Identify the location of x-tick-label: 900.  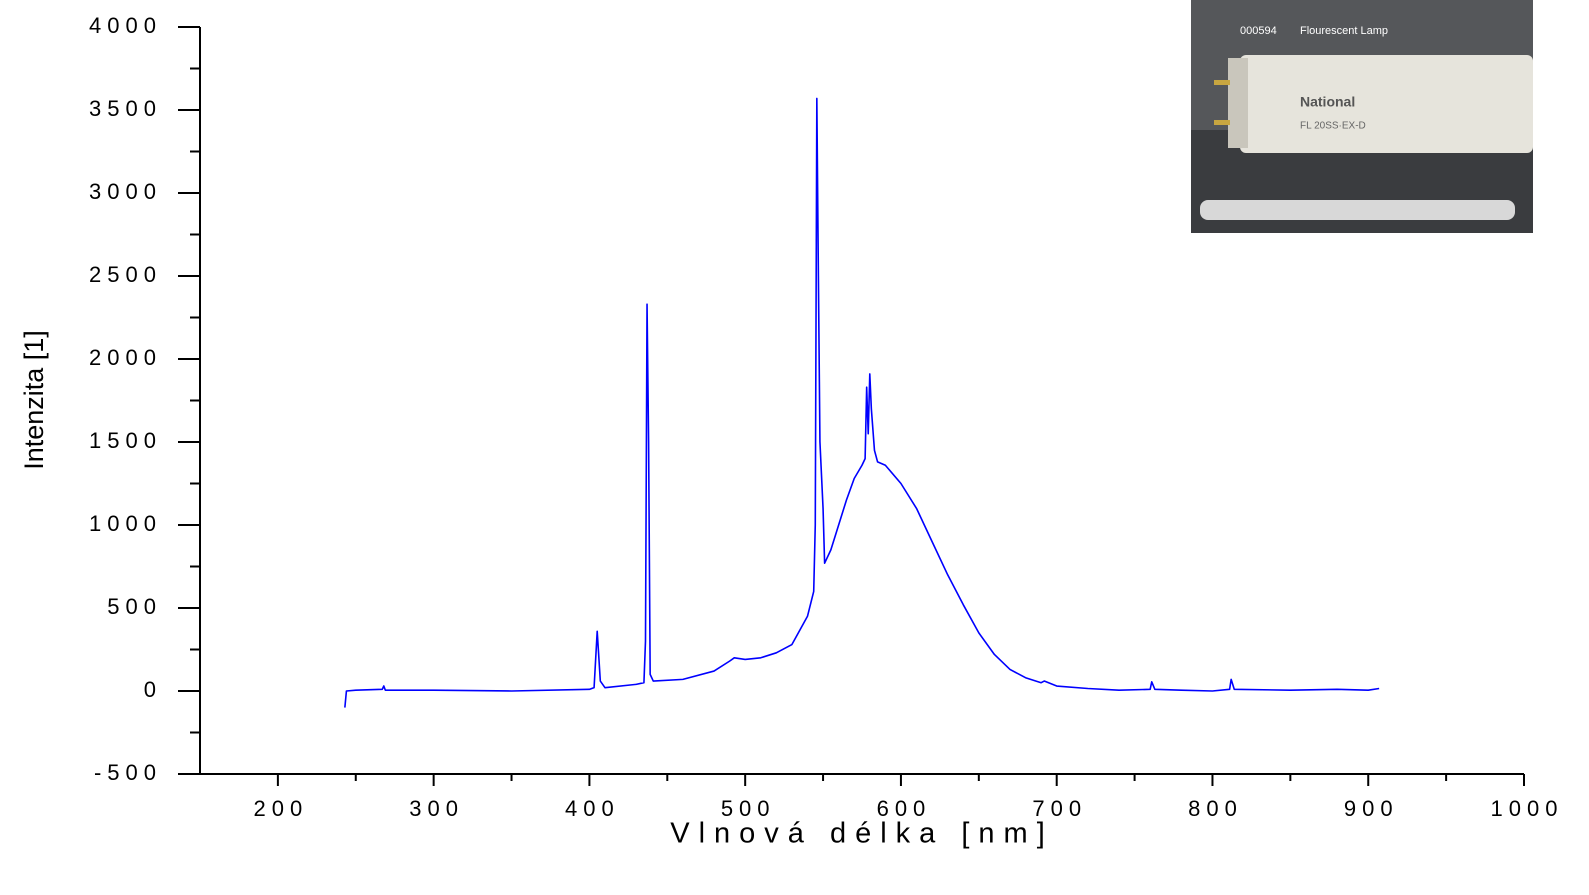
(1371, 808).